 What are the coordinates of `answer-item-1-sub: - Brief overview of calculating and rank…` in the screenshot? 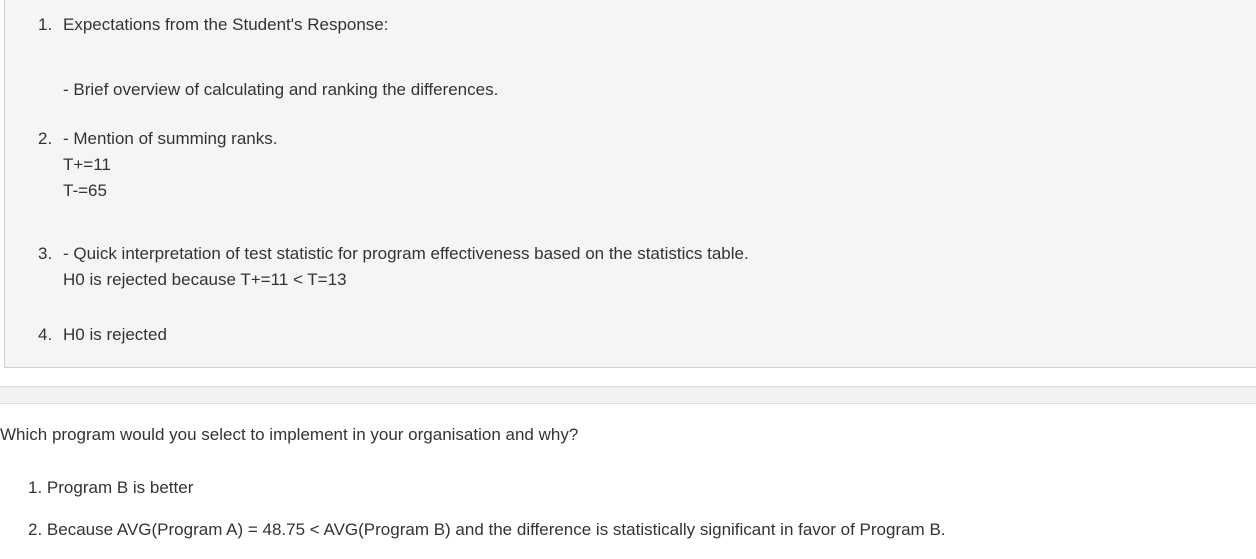 It's located at (281, 89).